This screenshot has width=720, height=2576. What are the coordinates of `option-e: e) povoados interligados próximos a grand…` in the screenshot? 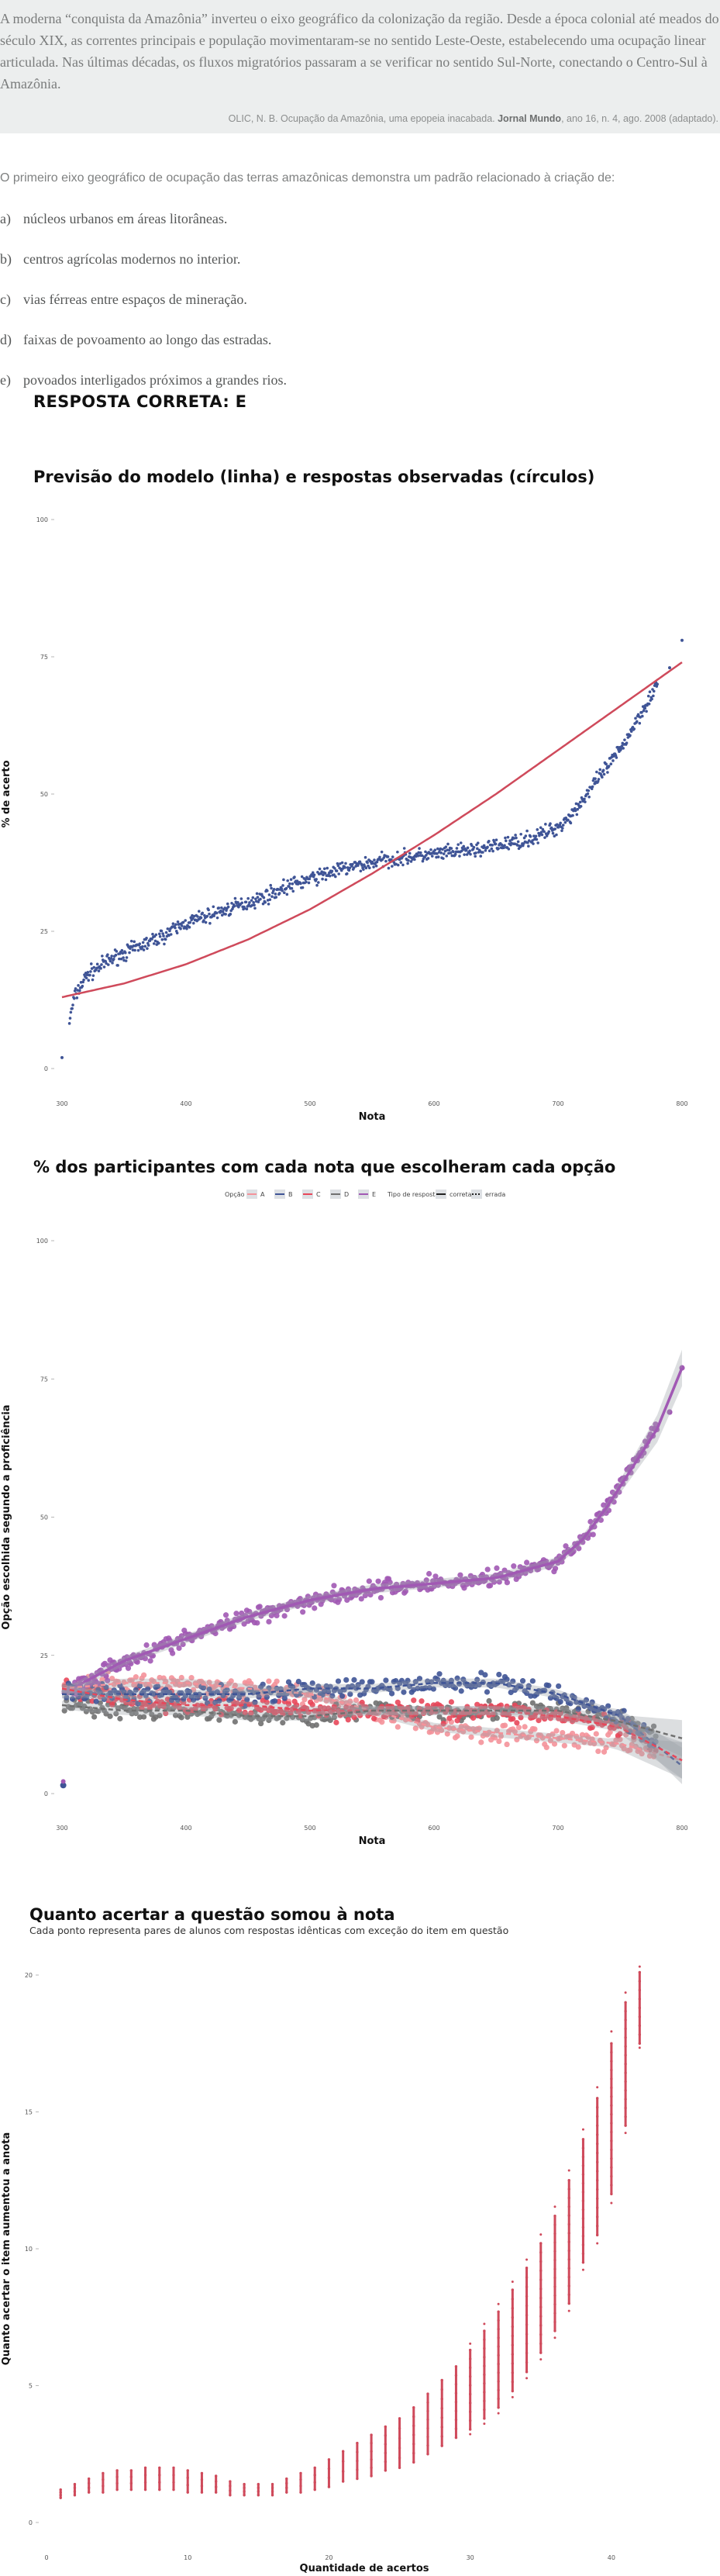 It's located at (143, 380).